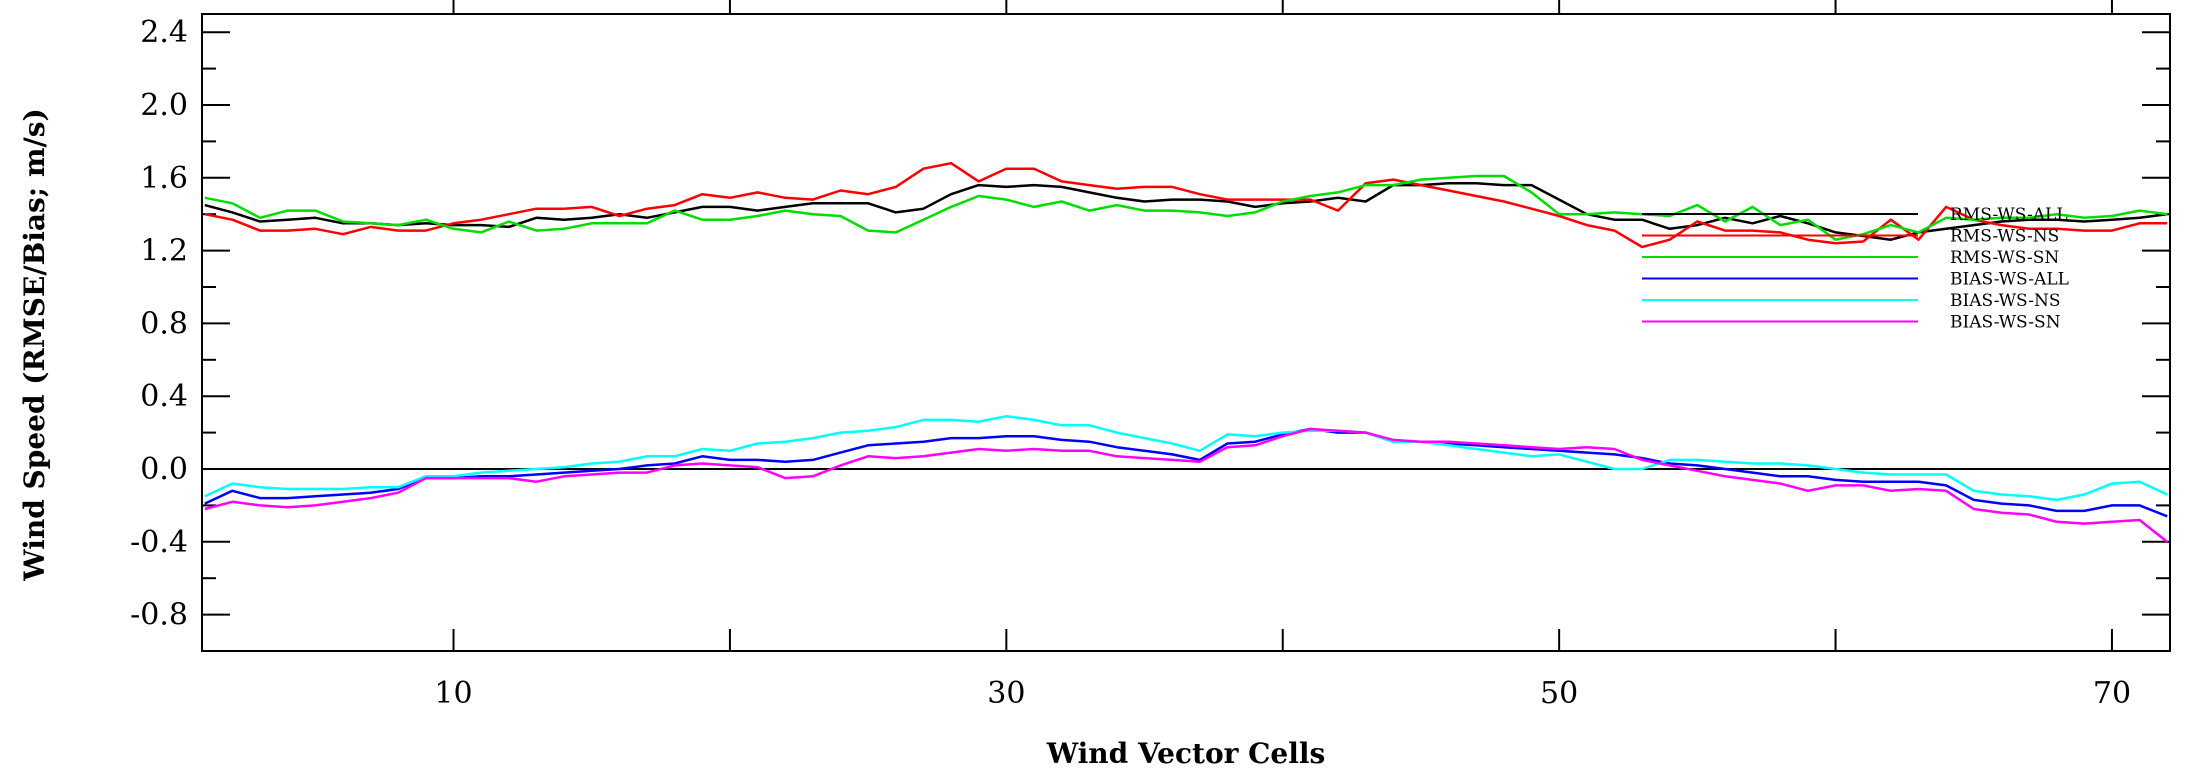  I want to click on series-line-rms-ws-sn, so click(1186, 207).